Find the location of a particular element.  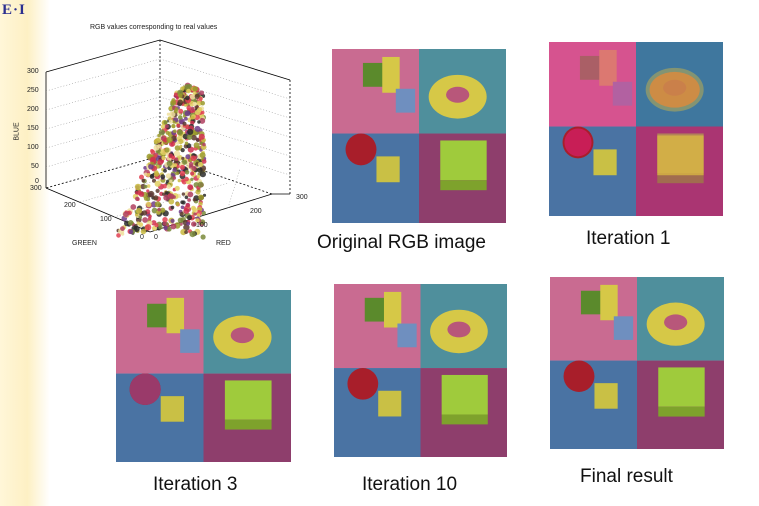

z-tick: 200 is located at coordinates (33, 109).